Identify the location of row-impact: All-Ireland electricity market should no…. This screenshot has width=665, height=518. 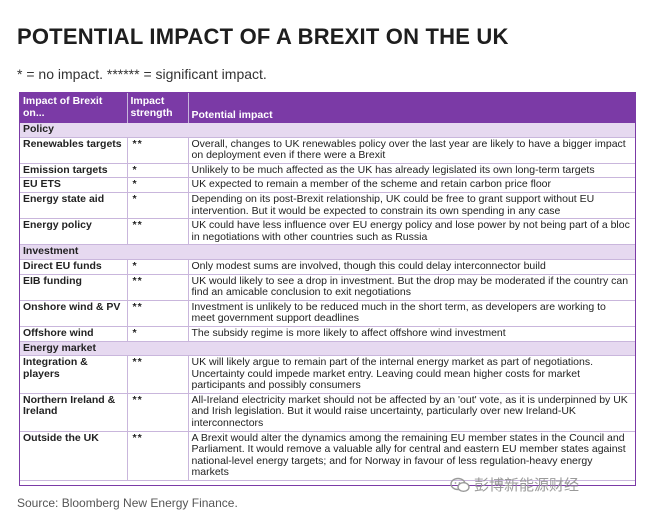
(411, 412).